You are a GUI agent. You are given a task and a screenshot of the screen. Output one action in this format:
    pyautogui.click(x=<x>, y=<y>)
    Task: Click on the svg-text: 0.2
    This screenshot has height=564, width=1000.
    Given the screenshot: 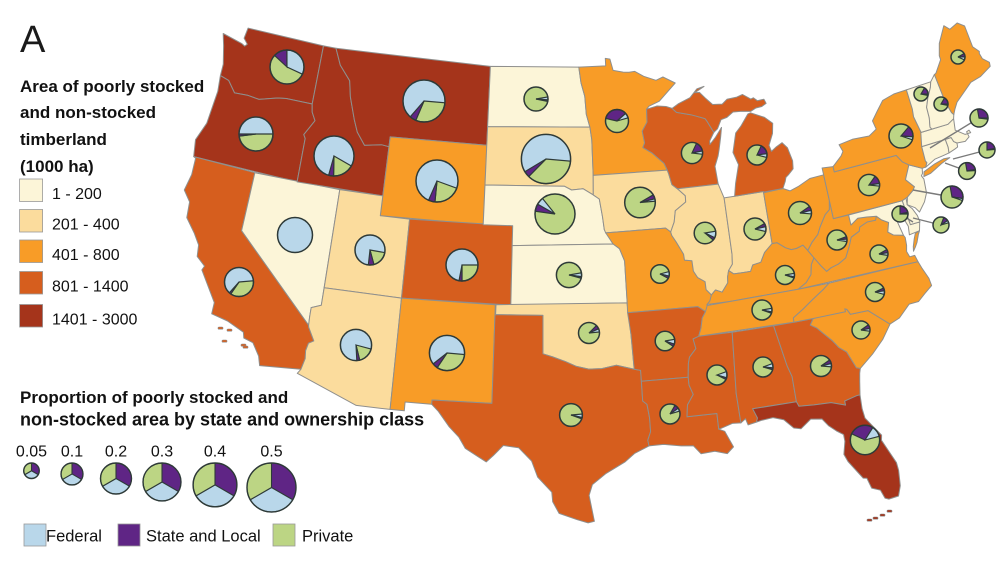 What is the action you would take?
    pyautogui.click(x=116, y=452)
    